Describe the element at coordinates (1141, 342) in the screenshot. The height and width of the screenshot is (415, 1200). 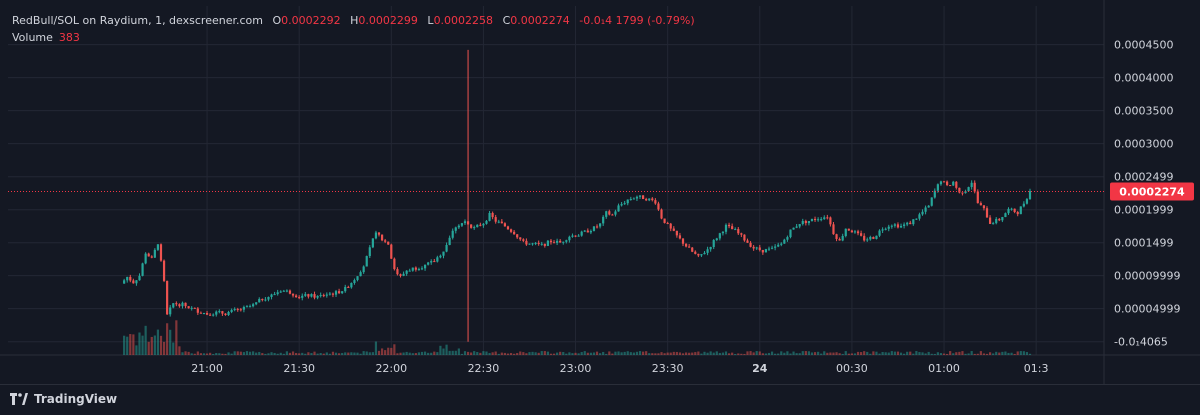
I see `y-tick-label: -0.0₁4065` at that location.